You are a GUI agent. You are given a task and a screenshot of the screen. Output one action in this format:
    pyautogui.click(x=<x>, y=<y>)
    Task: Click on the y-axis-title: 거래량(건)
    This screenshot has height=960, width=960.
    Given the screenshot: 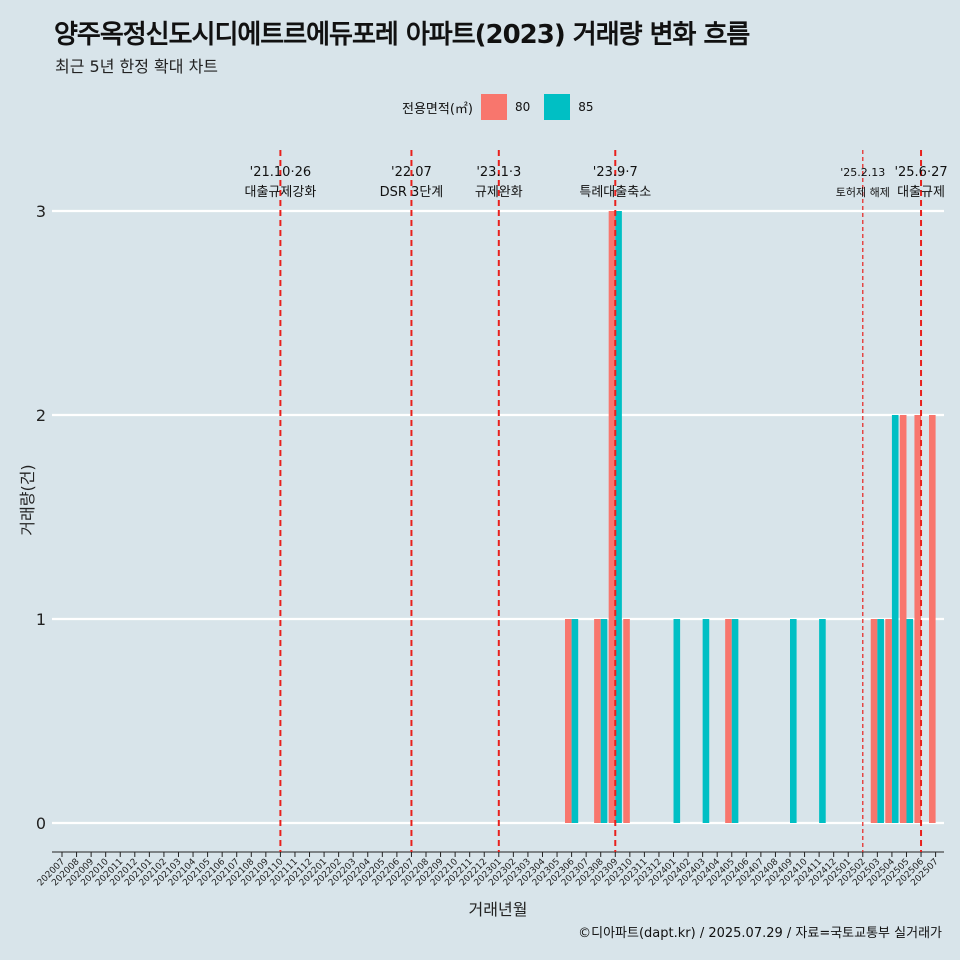 What is the action you would take?
    pyautogui.click(x=27, y=499)
    